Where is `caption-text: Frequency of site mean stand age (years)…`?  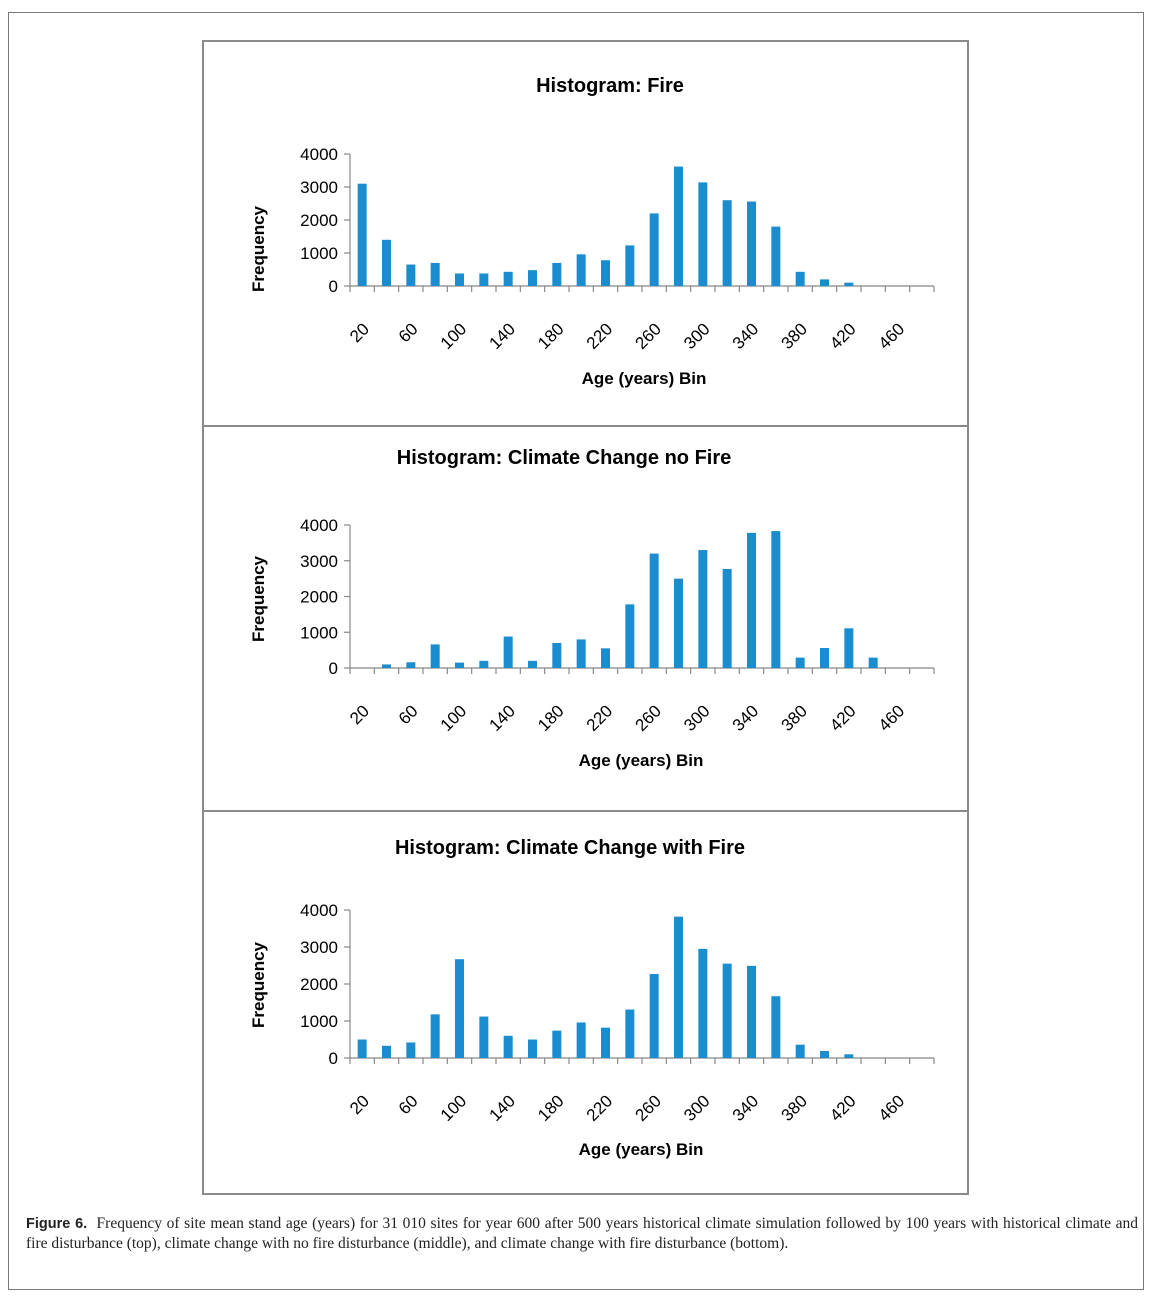 caption-text: Frequency of site mean stand age (years)… is located at coordinates (582, 1233).